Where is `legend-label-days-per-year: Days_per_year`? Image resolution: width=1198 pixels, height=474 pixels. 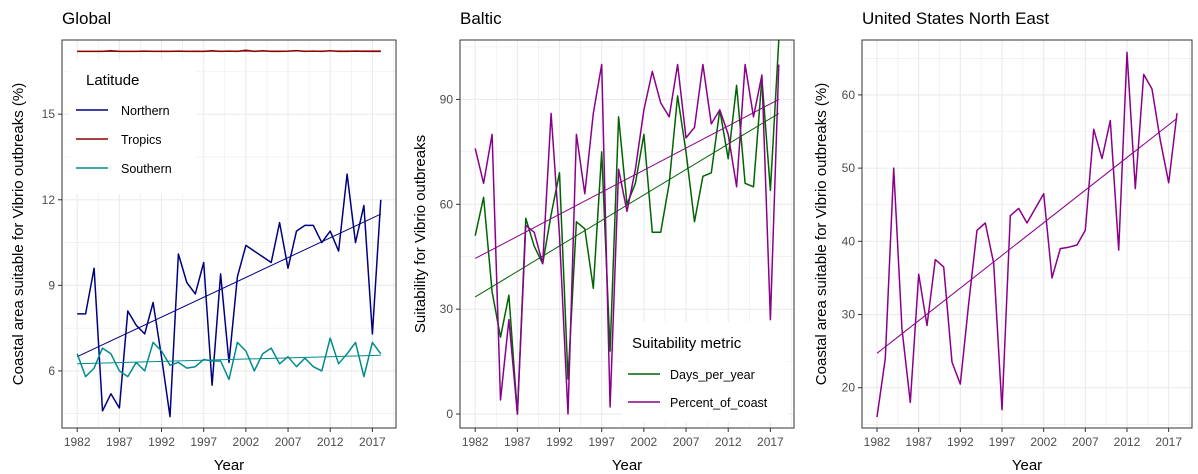 legend-label-days-per-year: Days_per_year is located at coordinates (712, 375).